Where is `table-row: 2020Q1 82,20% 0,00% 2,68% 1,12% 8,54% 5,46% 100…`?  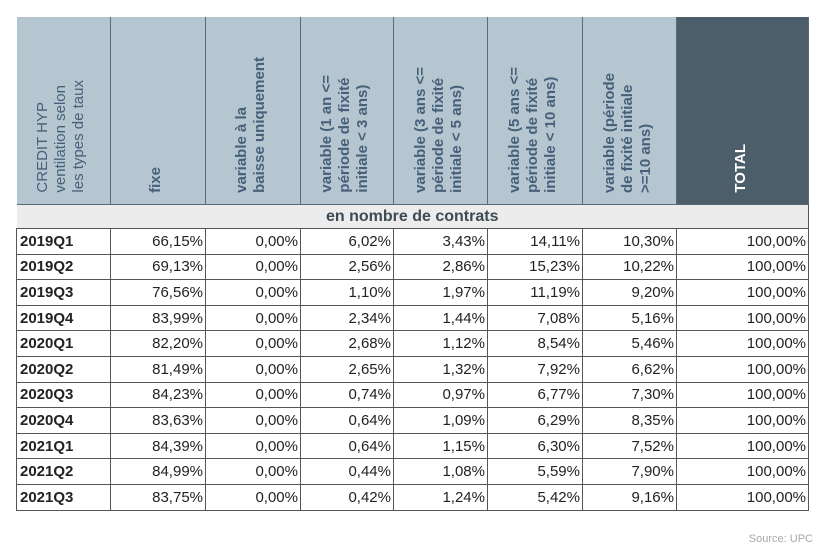
table-row: 2020Q1 82,20% 0,00% 2,68% 1,12% 8,54% 5,46% 100… is located at coordinates (412, 343).